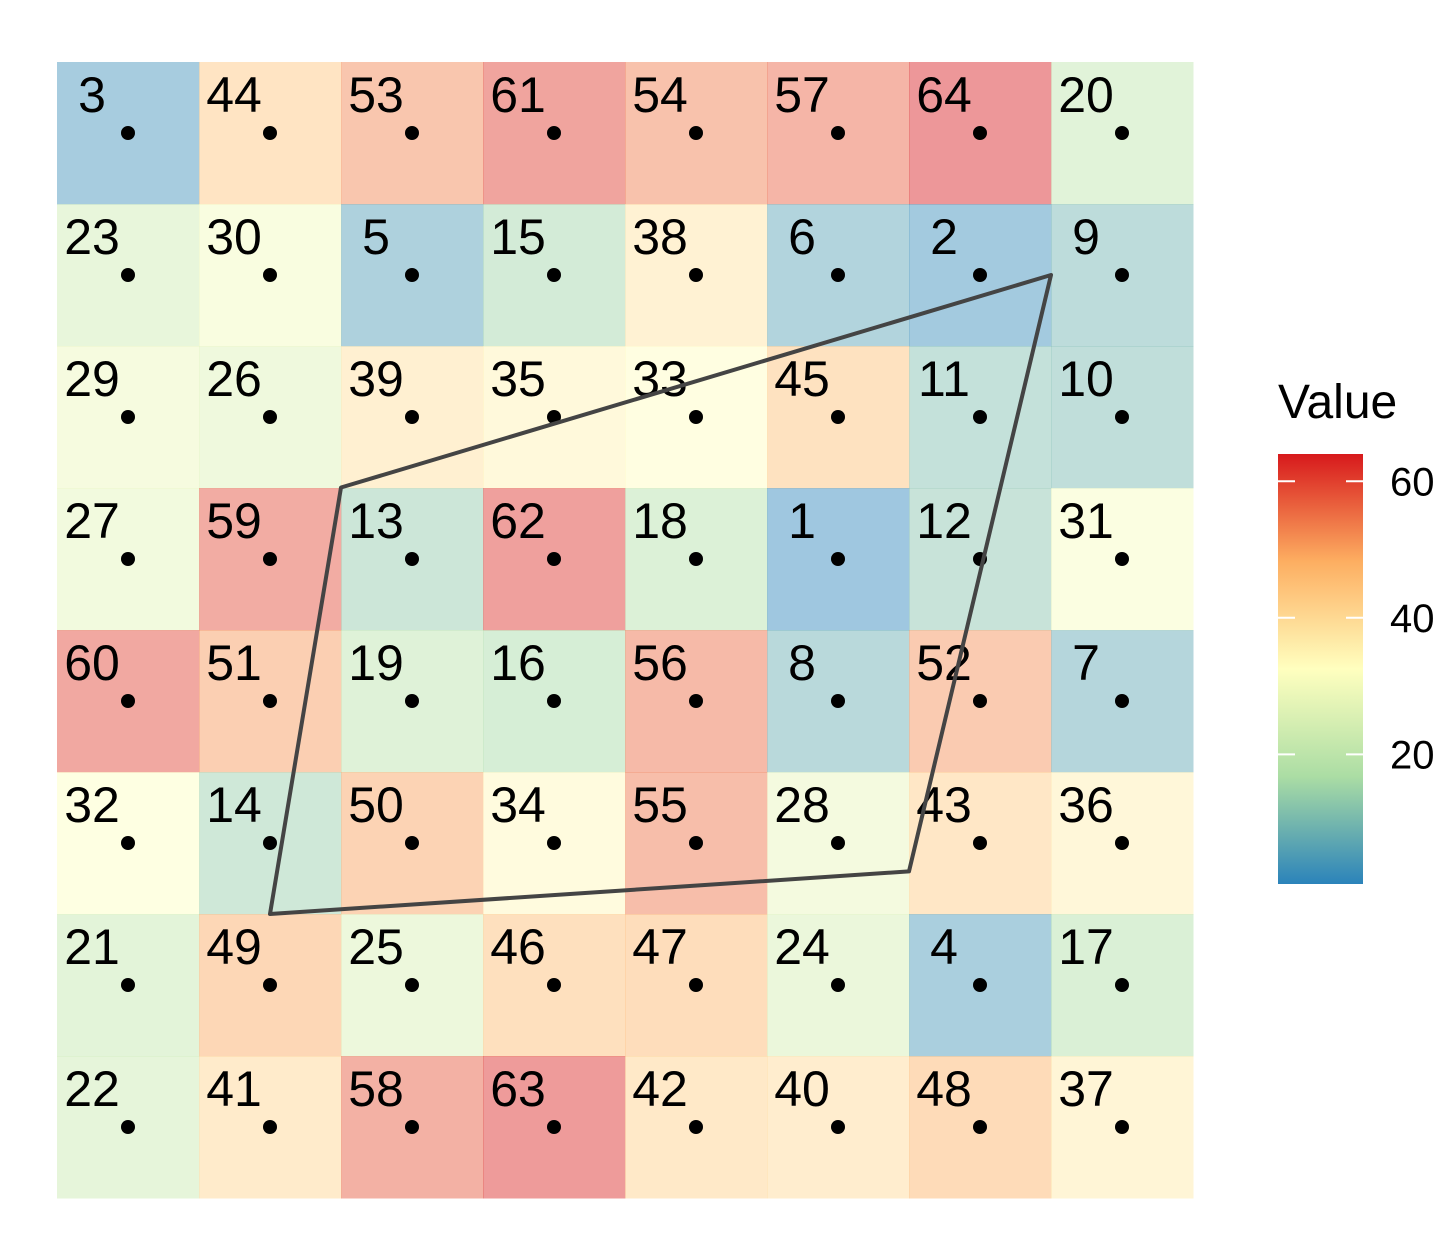  I want to click on cell-value-label: 45, so click(802, 379).